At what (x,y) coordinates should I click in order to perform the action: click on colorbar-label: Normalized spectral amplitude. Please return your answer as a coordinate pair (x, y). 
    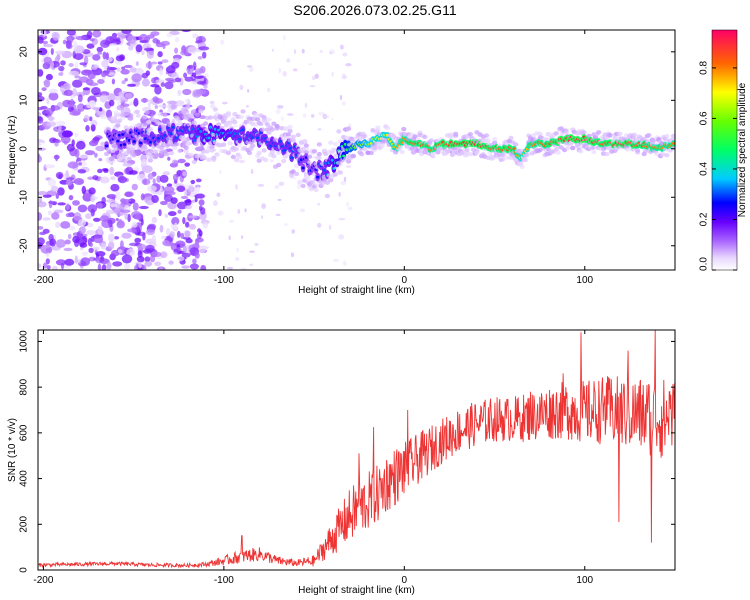
    Looking at the image, I should click on (742, 149).